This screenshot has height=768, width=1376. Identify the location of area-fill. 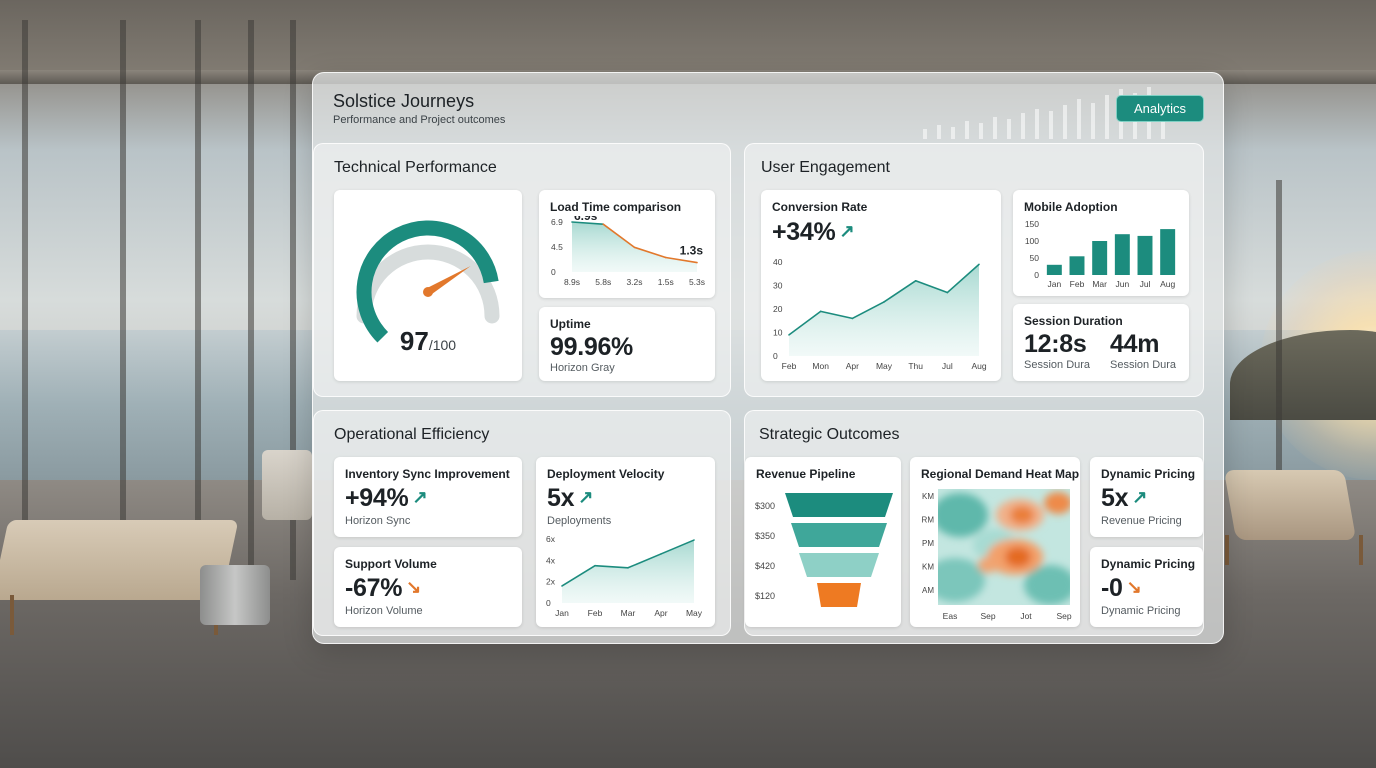
(634, 247).